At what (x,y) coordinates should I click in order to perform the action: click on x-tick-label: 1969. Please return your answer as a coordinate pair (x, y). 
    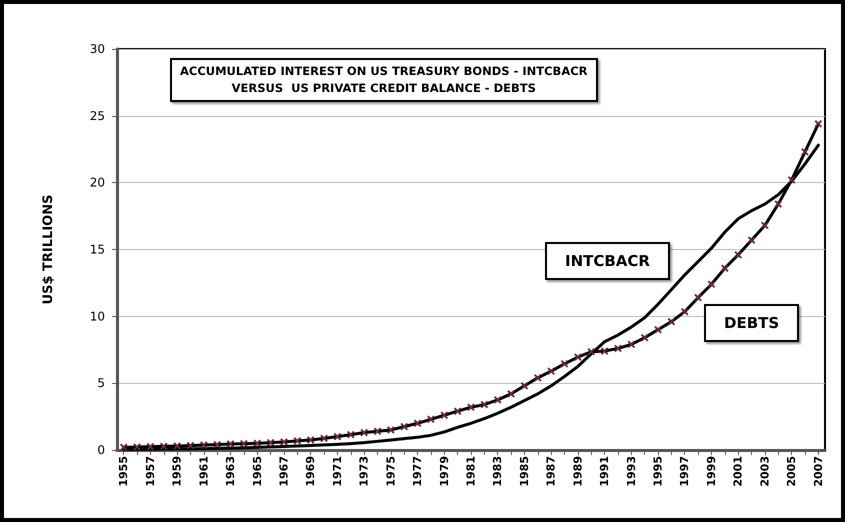
    Looking at the image, I should click on (311, 471).